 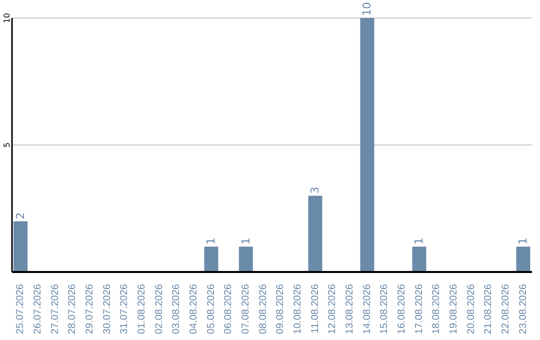 I want to click on x-tick-label: 08.08.2026, so click(x=263, y=309).